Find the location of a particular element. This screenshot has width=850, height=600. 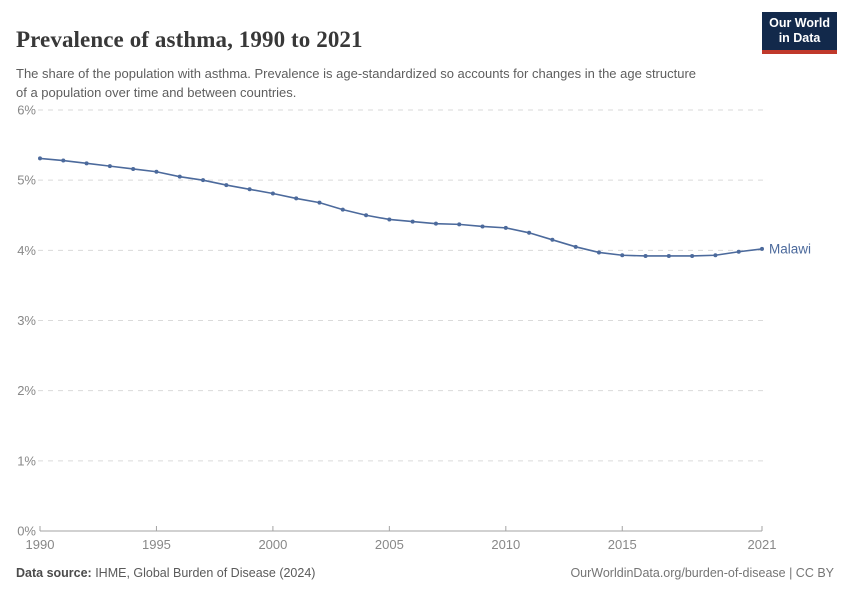

y-tick-label: 1% is located at coordinates (26, 460).